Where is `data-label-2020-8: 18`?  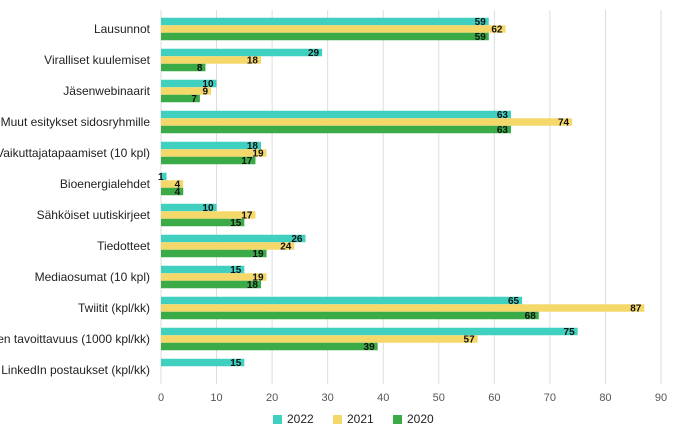
data-label-2020-8: 18 is located at coordinates (253, 285).